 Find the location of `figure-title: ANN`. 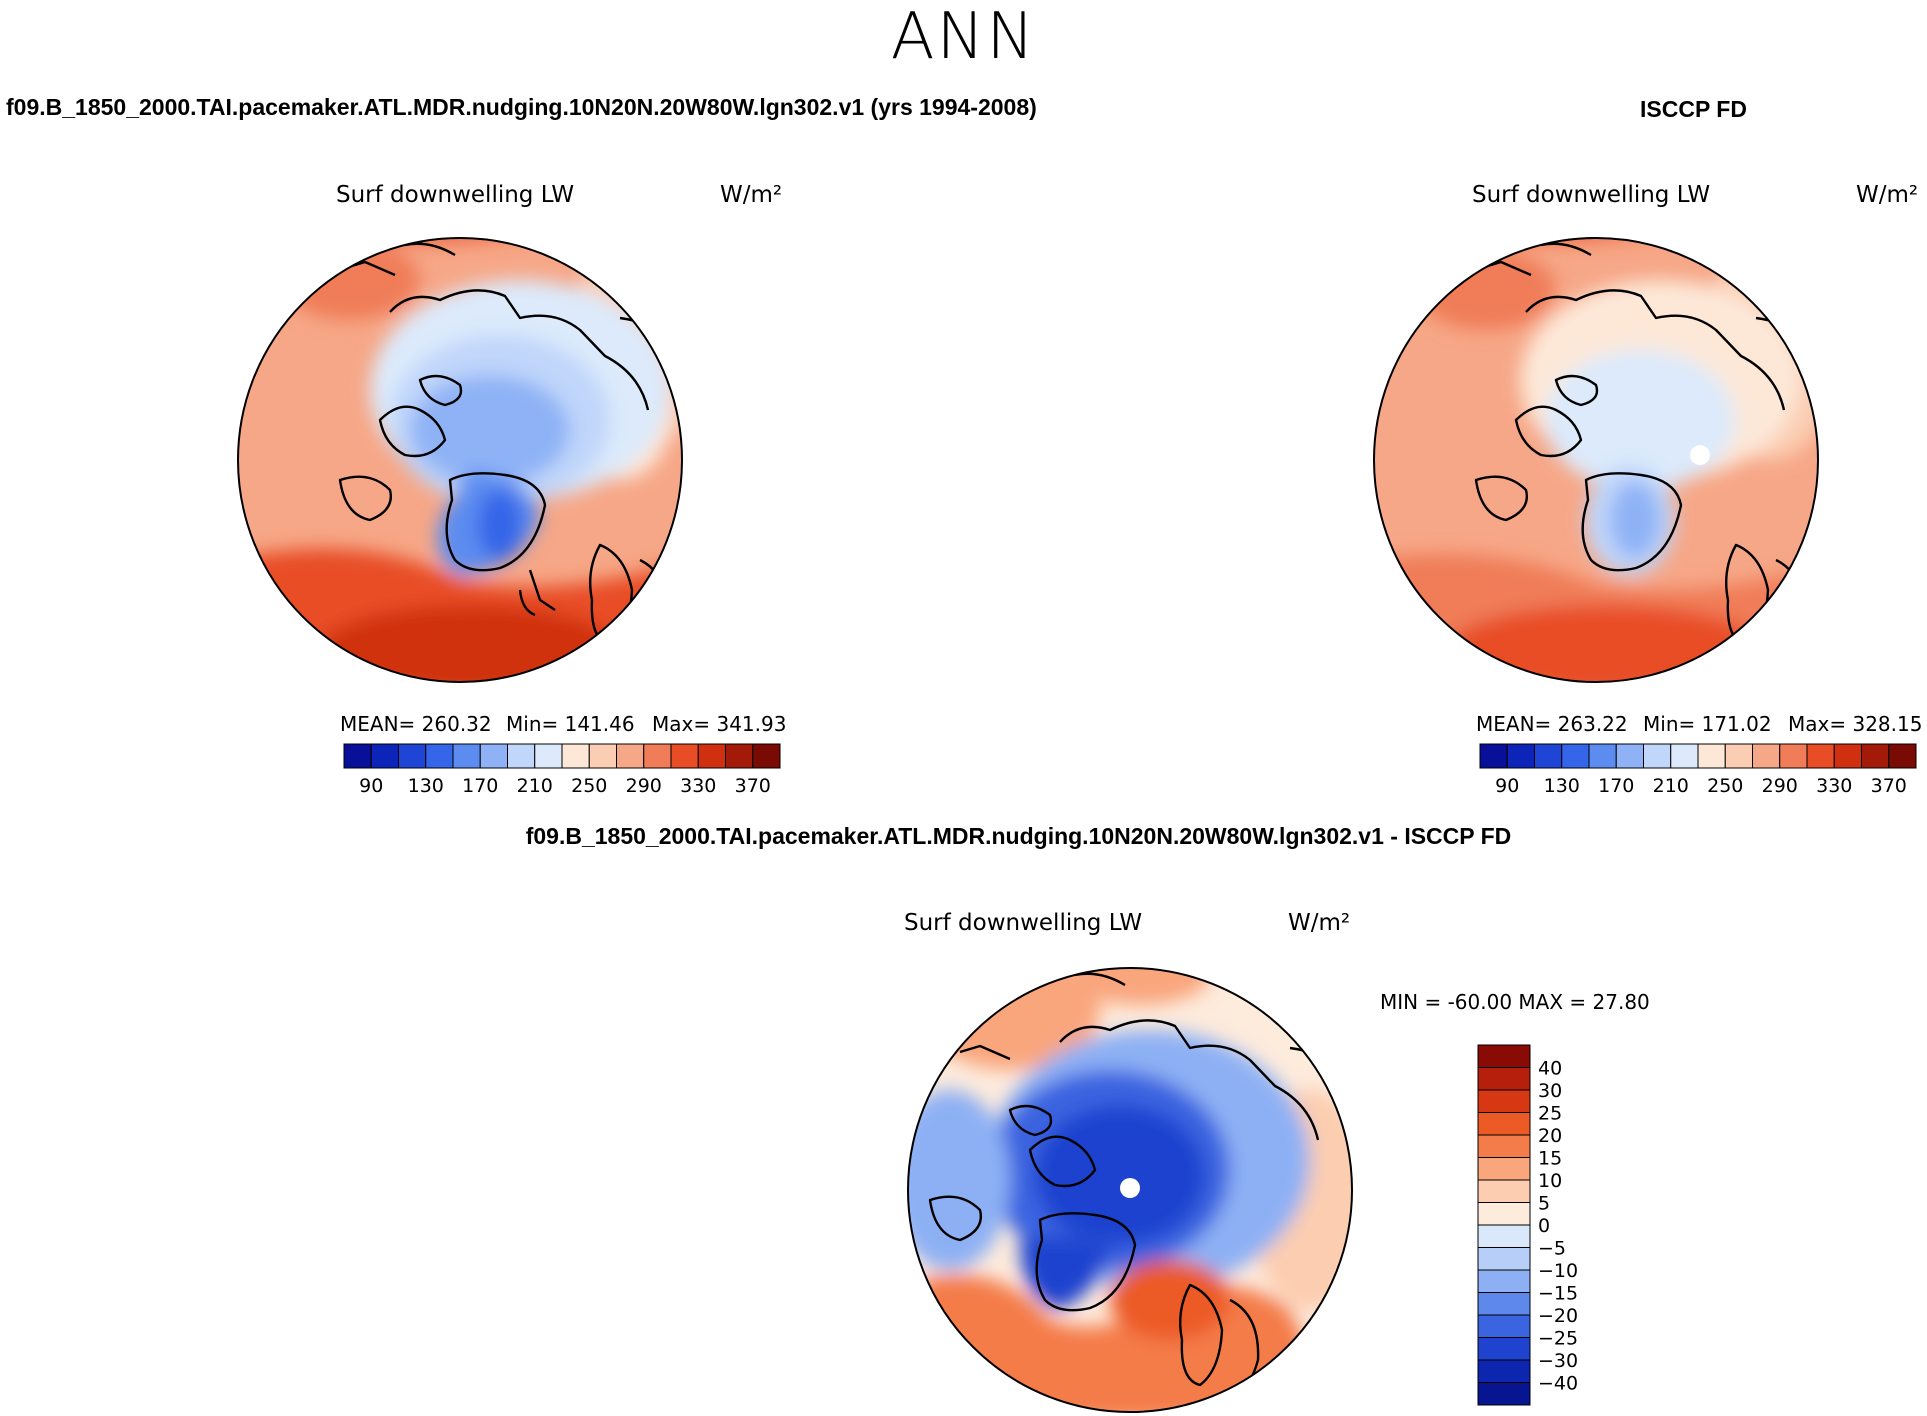

figure-title: ANN is located at coordinates (963, 37).